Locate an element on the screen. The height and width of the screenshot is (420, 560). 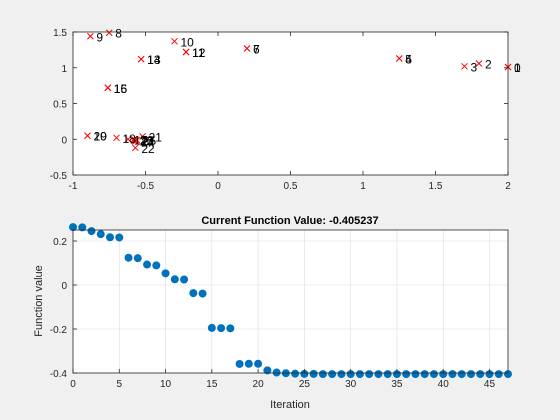
top-point-label: 8 is located at coordinates (118, 34).